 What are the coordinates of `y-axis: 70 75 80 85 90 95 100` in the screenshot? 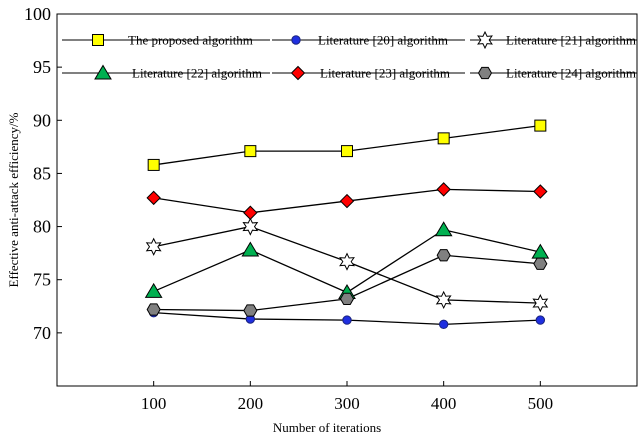 It's located at (43, 173).